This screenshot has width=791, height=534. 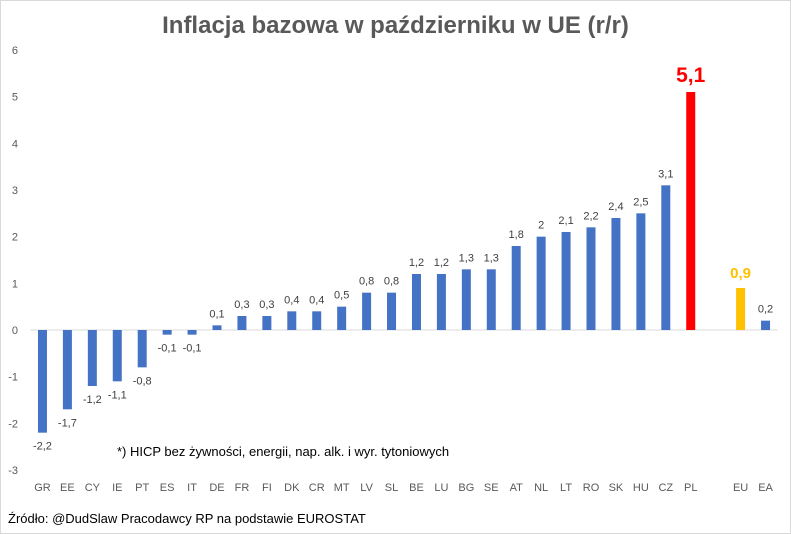 I want to click on data-label: 2,2, so click(x=590, y=216).